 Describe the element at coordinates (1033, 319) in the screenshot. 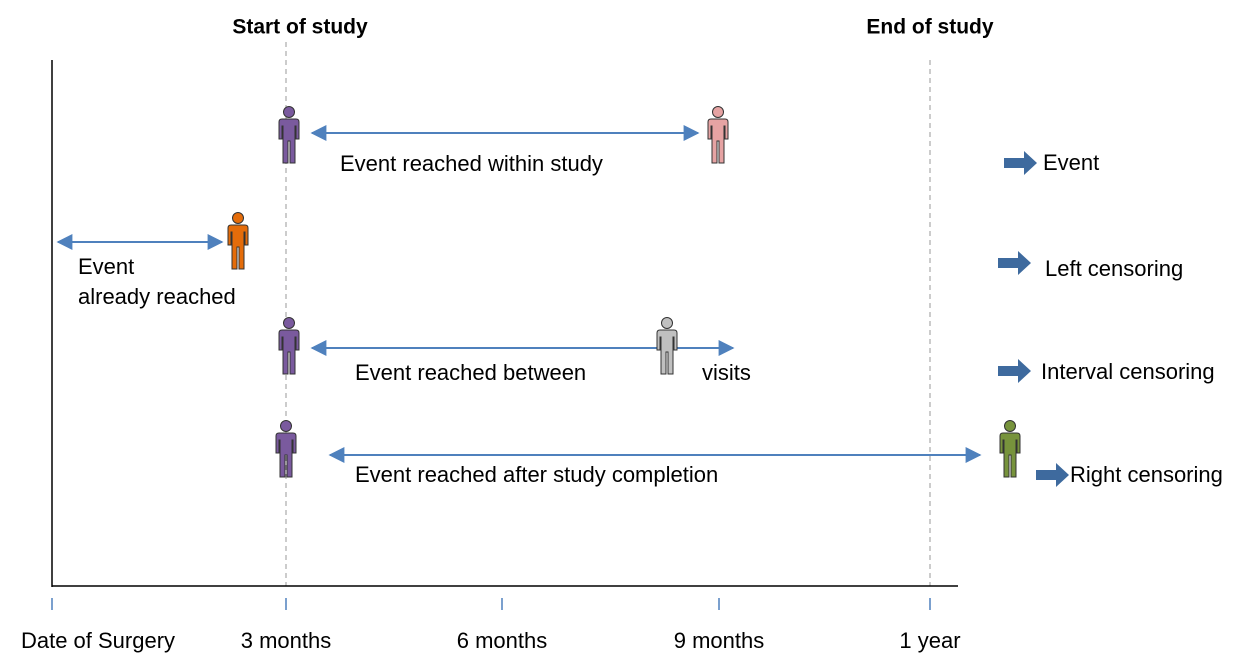

I see `outcome-arrows` at that location.